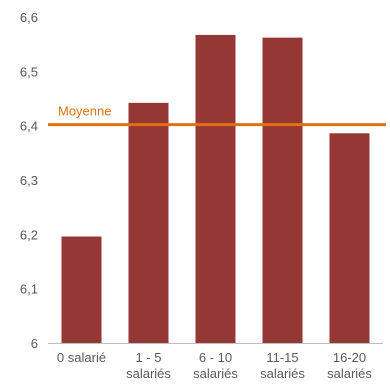 This screenshot has height=390, width=390. Describe the element at coordinates (84, 111) in the screenshot. I see `average-reference-label: Moyenne` at that location.